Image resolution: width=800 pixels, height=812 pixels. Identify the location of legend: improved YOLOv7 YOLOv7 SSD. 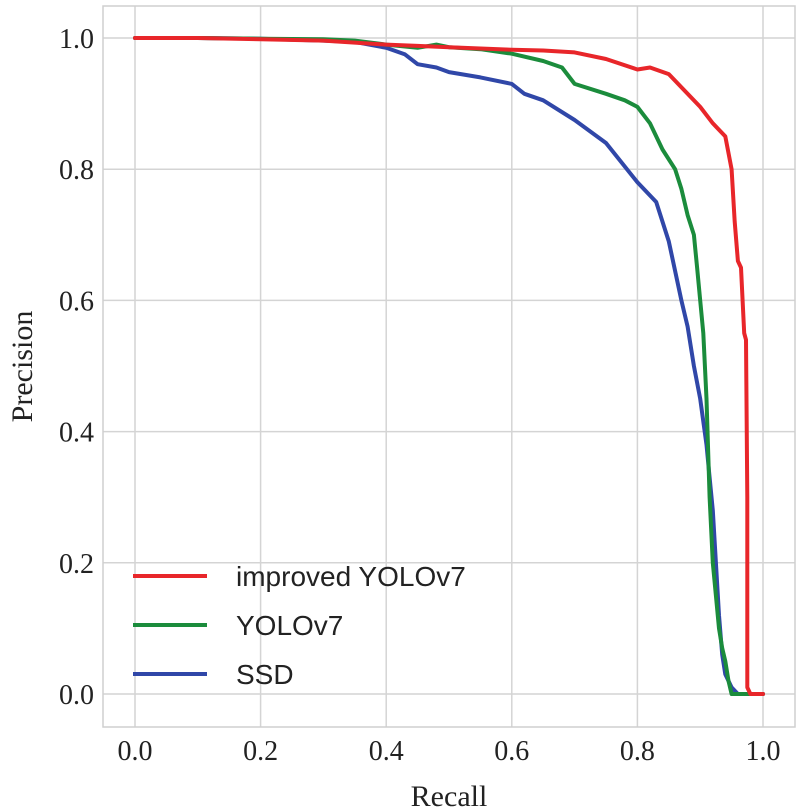
(299, 625).